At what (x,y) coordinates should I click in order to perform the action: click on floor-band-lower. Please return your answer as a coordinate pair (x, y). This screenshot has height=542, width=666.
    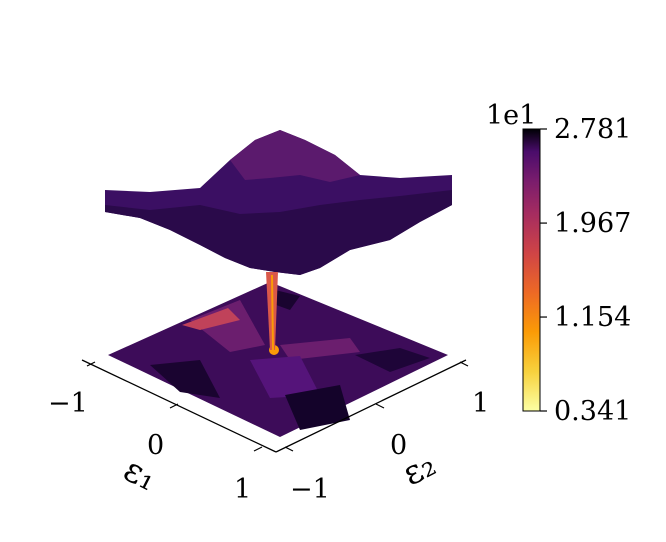
    Looking at the image, I should click on (285, 377).